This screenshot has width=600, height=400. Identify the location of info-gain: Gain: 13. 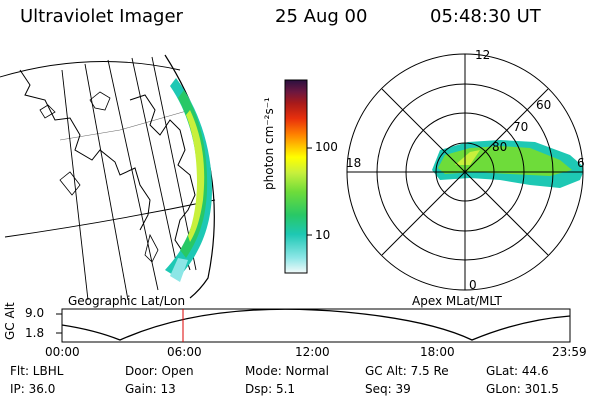
(150, 389).